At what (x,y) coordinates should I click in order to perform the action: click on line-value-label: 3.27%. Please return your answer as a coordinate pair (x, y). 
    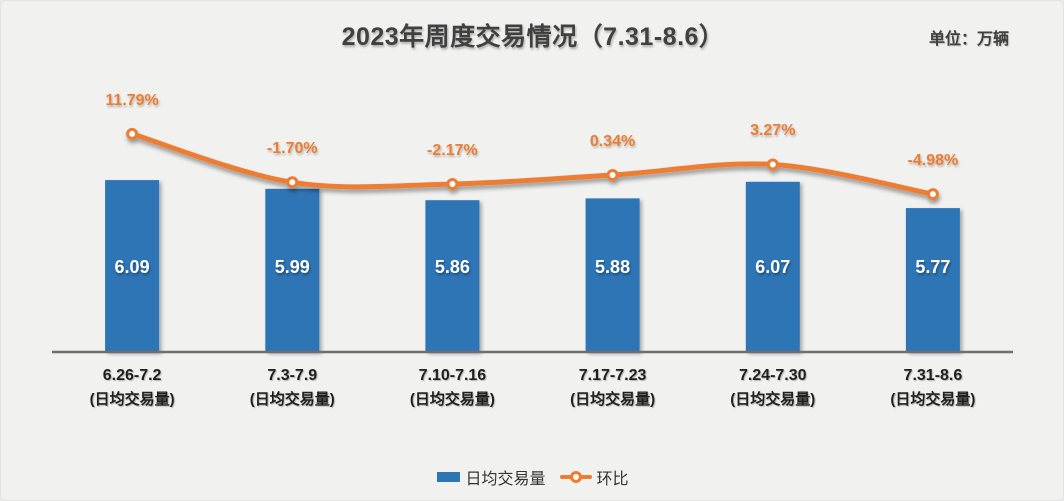
    Looking at the image, I should click on (773, 131).